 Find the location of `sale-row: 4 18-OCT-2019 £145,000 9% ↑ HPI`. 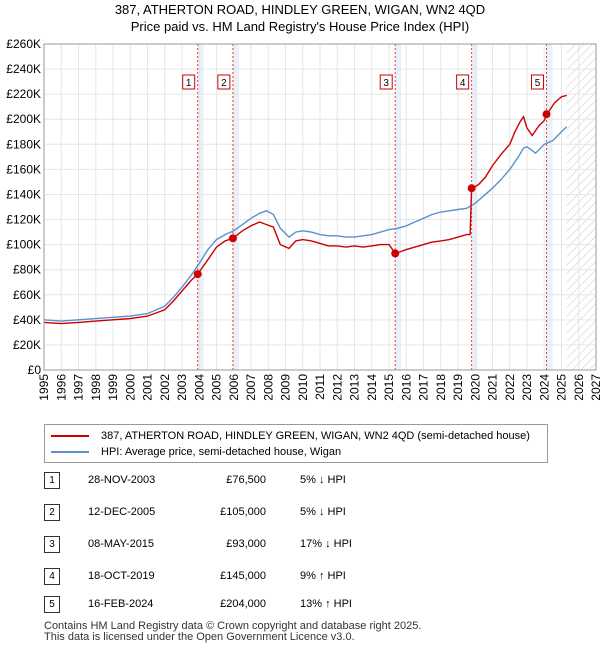

sale-row: 4 18-OCT-2019 £145,000 9% ↑ HPI is located at coordinates (254, 577).